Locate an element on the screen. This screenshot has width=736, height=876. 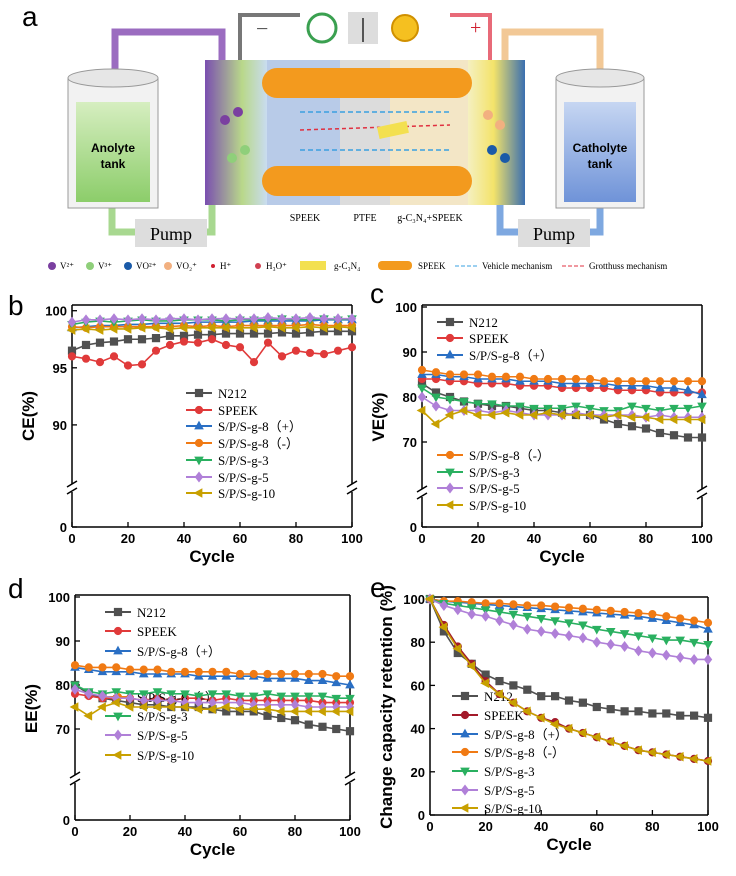
legend-label: H₃O⁺ is located at coordinates (276, 266).